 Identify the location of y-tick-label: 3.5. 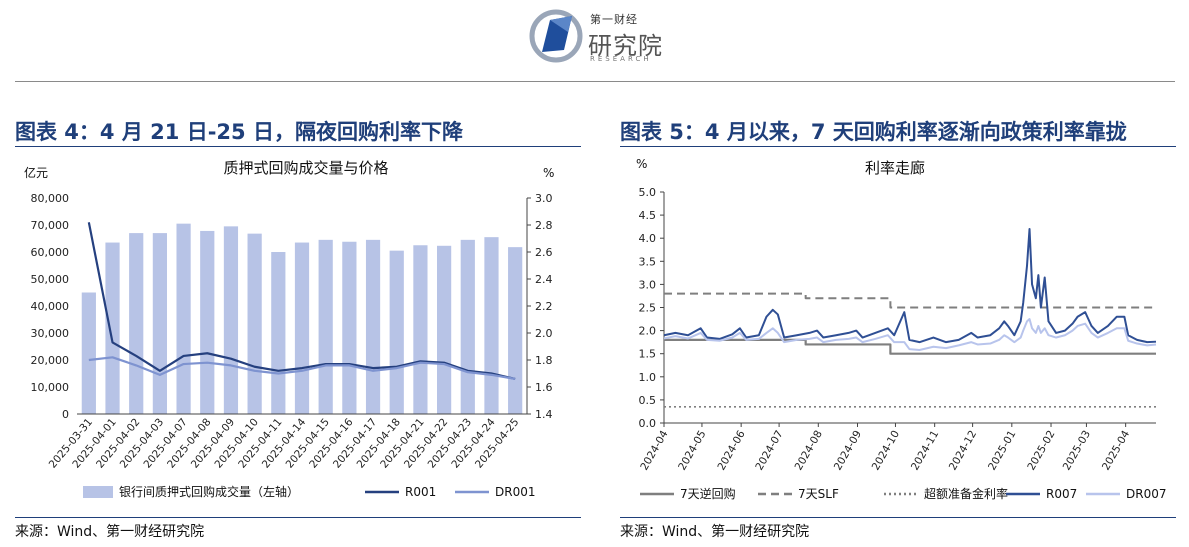
(648, 261).